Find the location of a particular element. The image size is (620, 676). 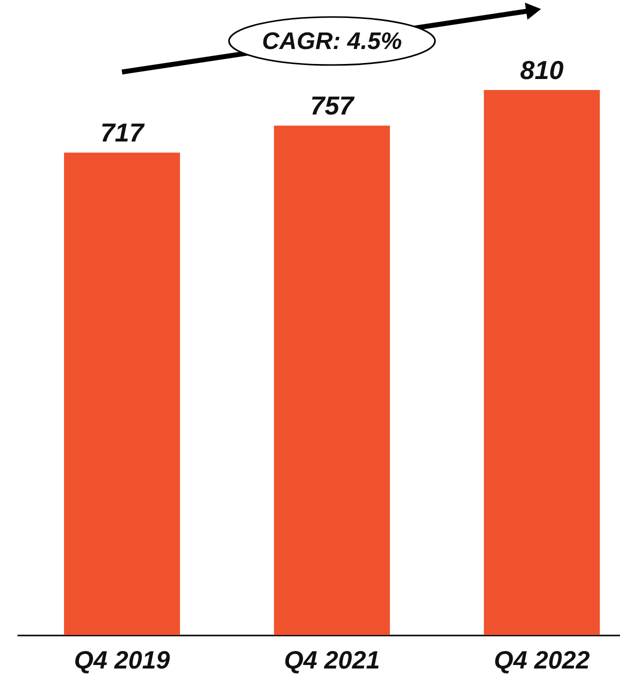

data-label: 757 is located at coordinates (333, 105).